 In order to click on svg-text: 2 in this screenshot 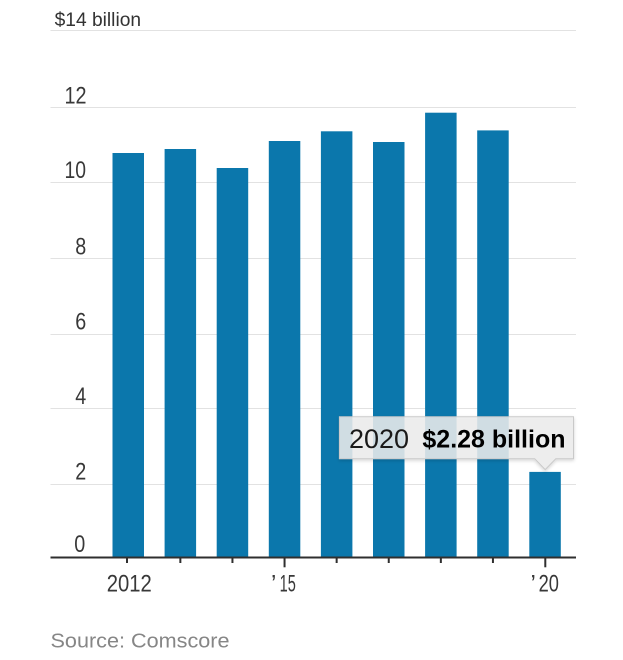, I will do `click(80, 472)`.